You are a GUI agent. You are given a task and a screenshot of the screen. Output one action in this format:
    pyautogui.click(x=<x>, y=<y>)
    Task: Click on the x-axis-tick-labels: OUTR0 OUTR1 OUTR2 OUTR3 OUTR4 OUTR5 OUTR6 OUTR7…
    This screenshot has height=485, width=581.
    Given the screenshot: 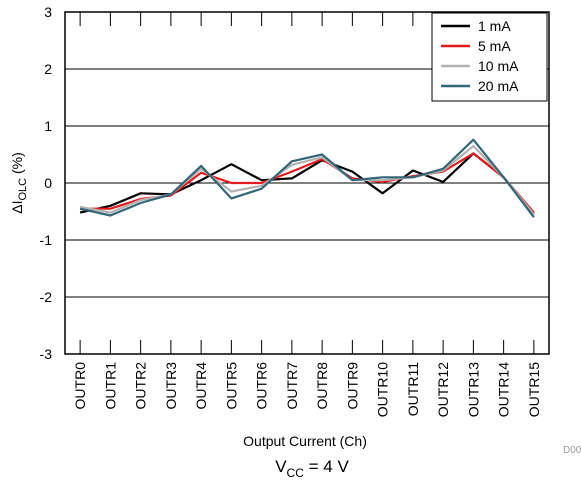 What is the action you would take?
    pyautogui.click(x=307, y=389)
    